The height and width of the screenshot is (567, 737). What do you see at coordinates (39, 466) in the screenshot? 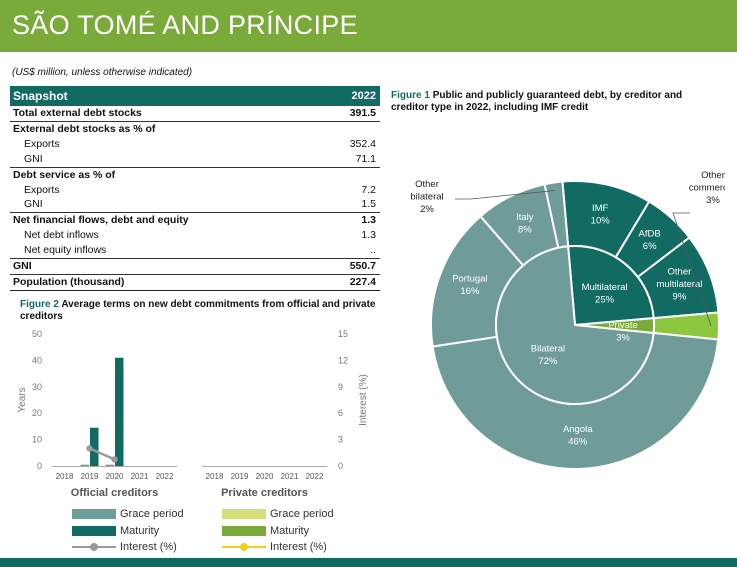
I see `y-tick-label: 0` at bounding box center [39, 466].